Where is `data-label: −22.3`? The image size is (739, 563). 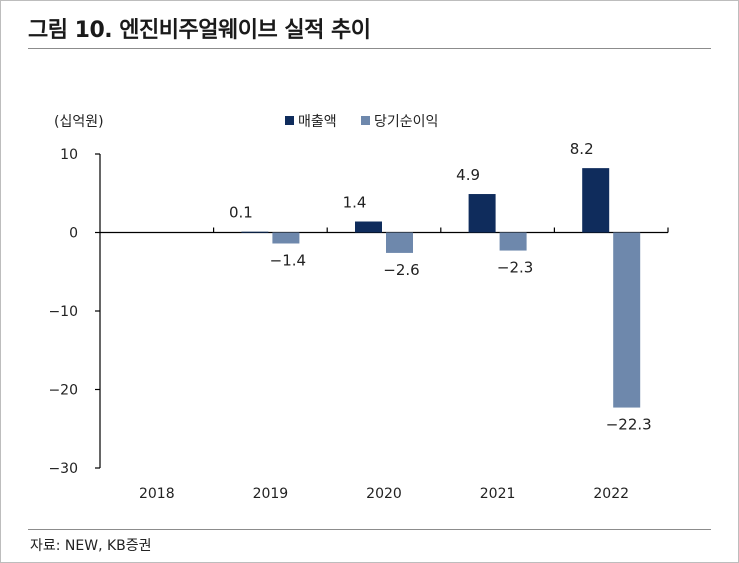
data-label: −22.3 is located at coordinates (629, 425).